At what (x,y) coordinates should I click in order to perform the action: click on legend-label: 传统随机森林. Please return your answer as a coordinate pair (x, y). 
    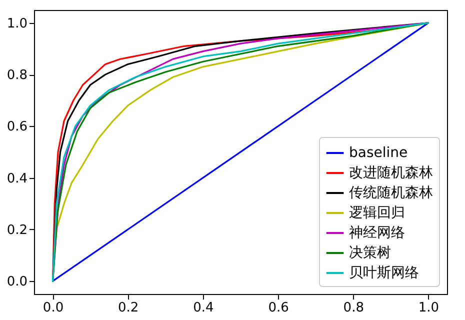
    Looking at the image, I should click on (391, 193).